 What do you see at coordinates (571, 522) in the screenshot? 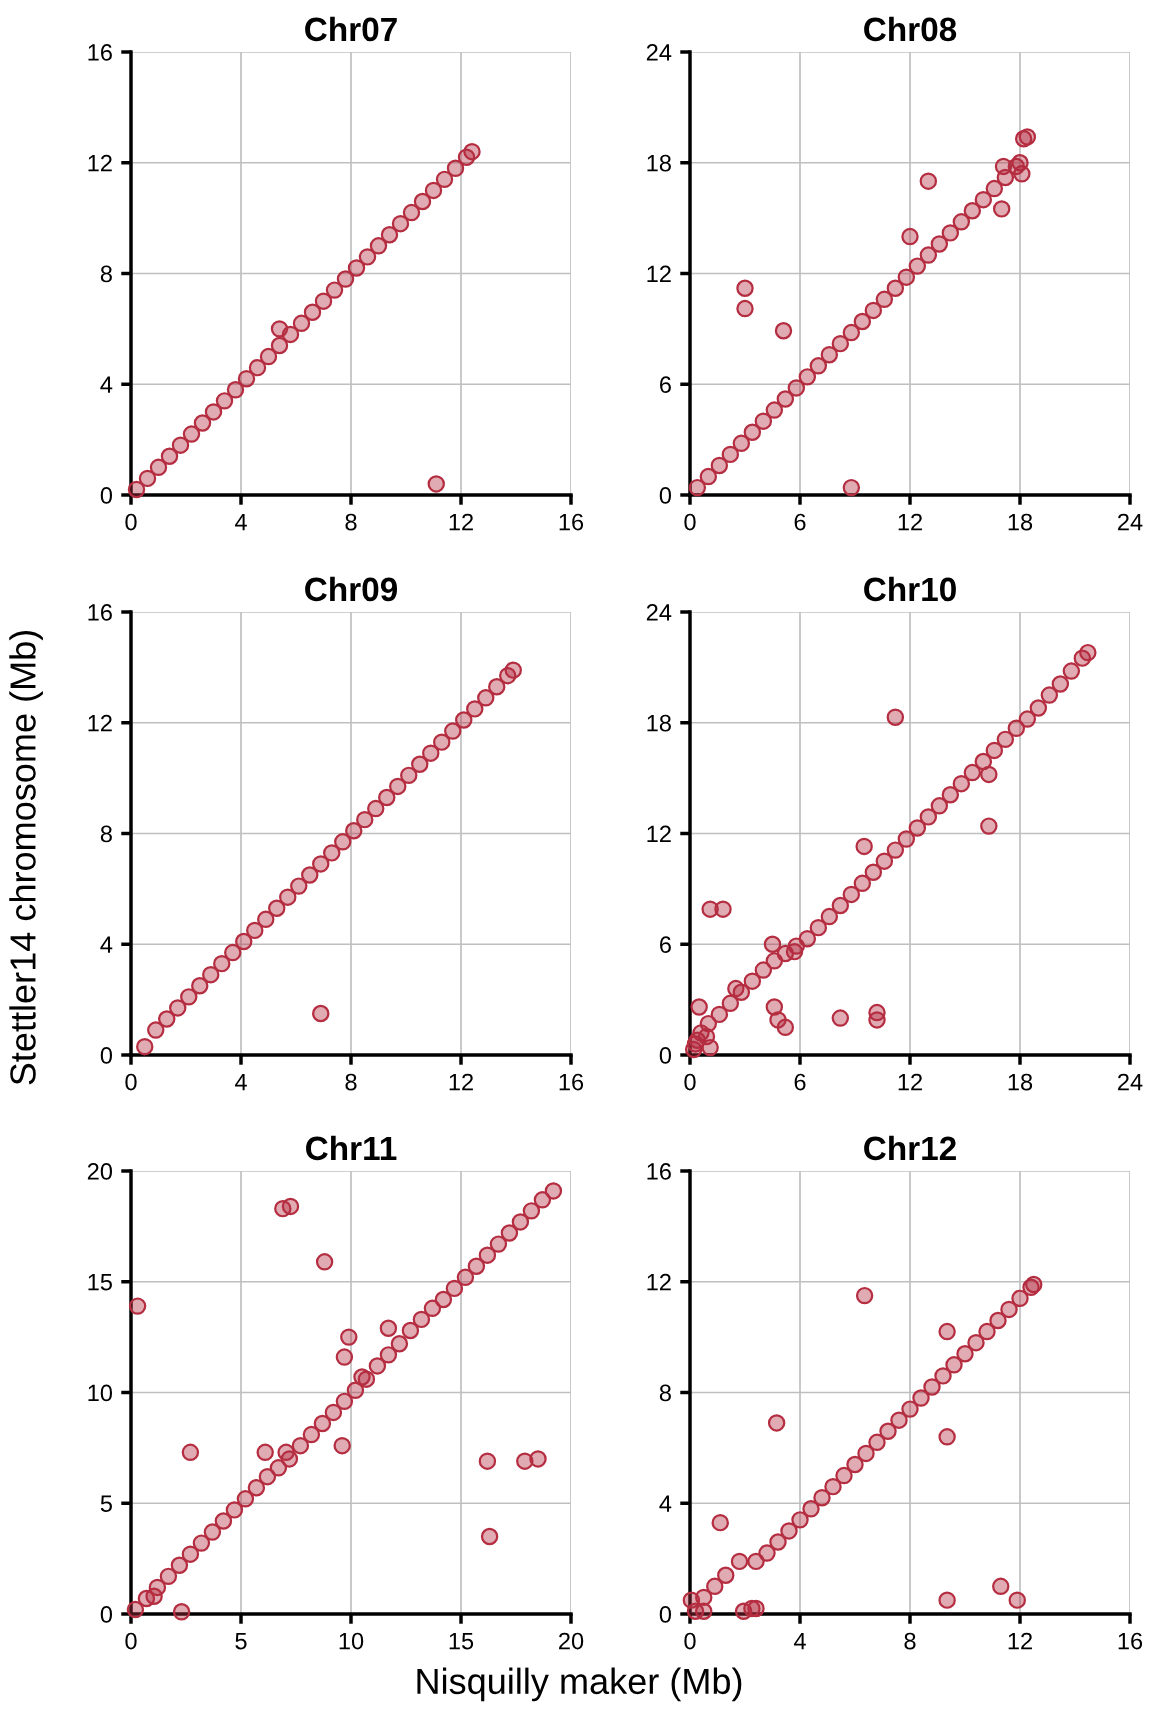
I see `x-tick-label: 16` at bounding box center [571, 522].